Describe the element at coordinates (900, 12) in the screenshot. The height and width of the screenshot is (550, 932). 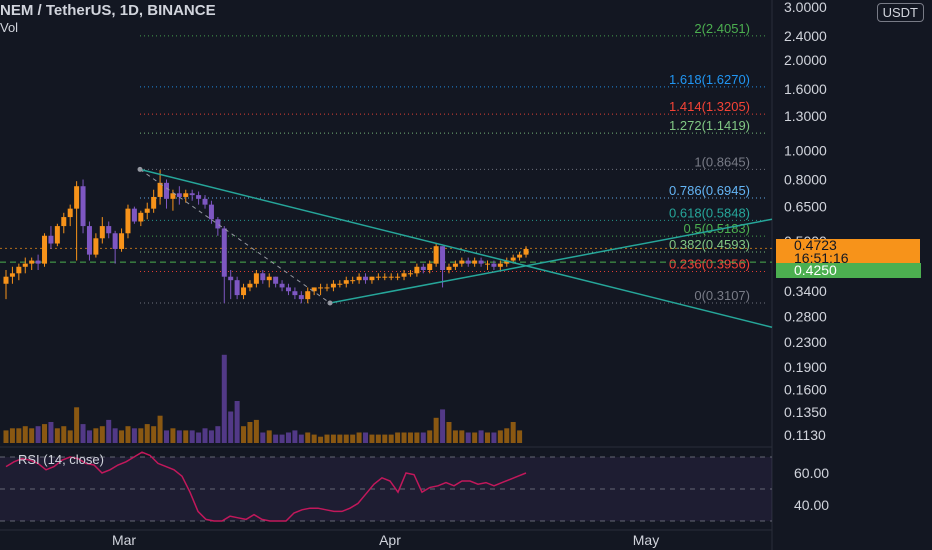
I see `currency-button: USDT` at that location.